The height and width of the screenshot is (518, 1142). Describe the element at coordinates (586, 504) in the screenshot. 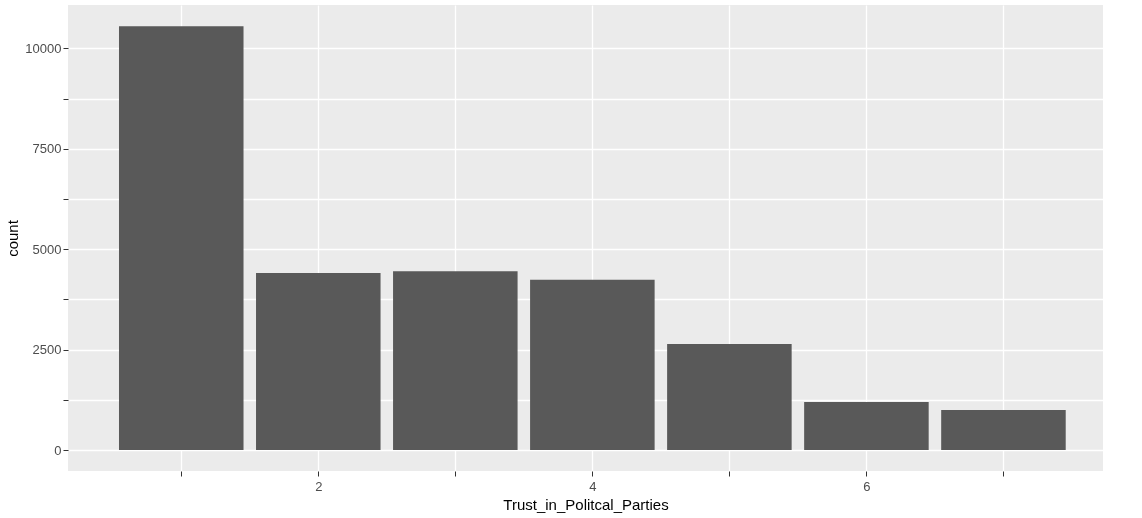

I see `x-axis-title: Trust_in_Politcal_Parties` at that location.